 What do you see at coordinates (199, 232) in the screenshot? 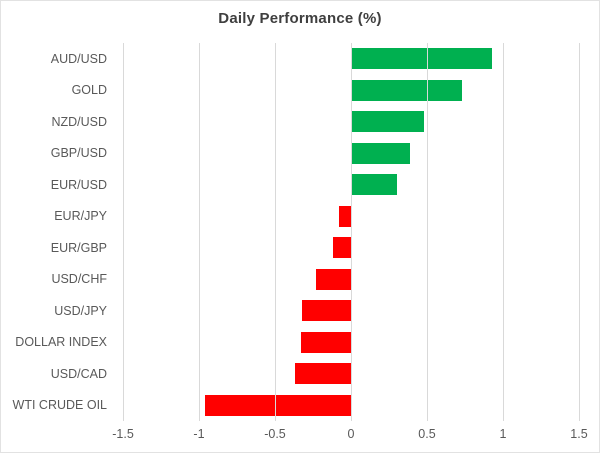
I see `gridline--1` at bounding box center [199, 232].